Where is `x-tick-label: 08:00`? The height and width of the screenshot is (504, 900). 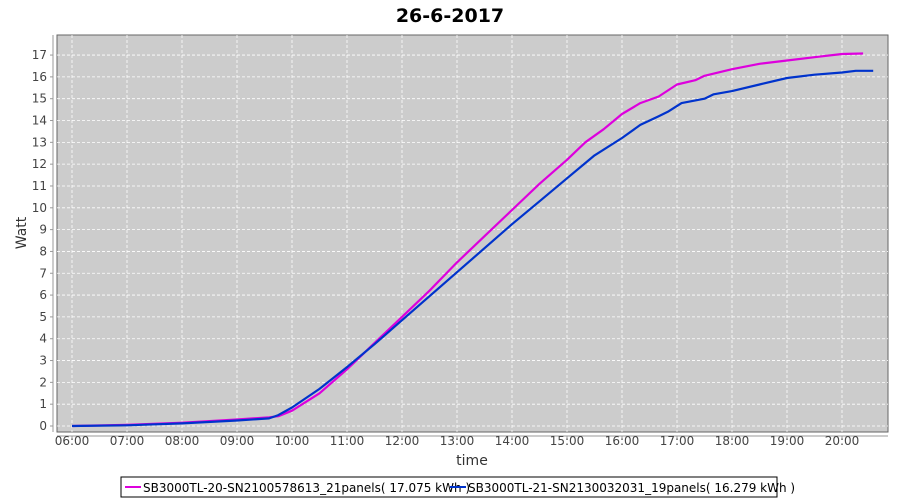 x-tick-label: 08:00 is located at coordinates (182, 441).